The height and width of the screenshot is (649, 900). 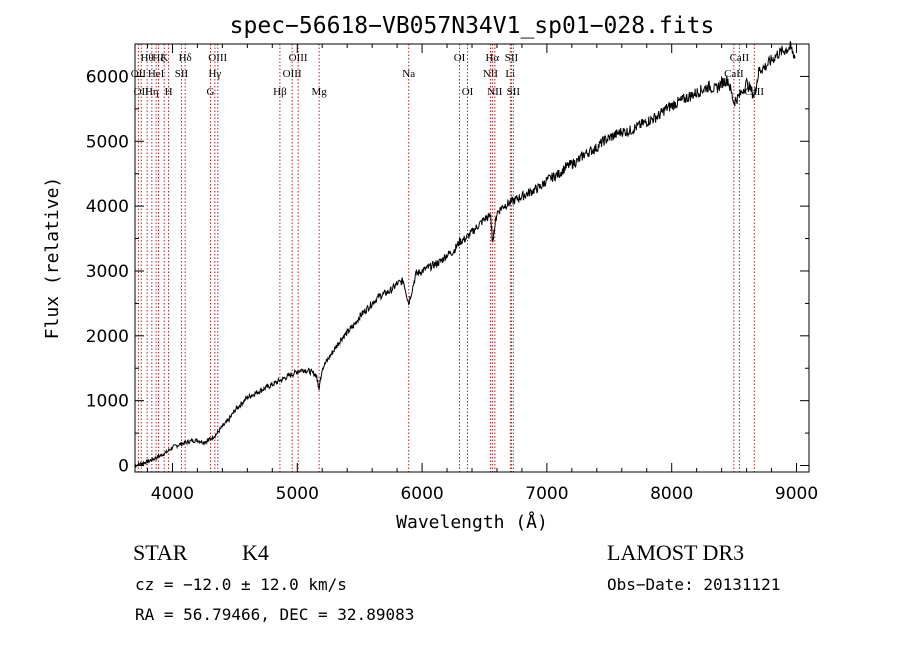 I want to click on x-tick-label-5: 9000, so click(x=796, y=494).